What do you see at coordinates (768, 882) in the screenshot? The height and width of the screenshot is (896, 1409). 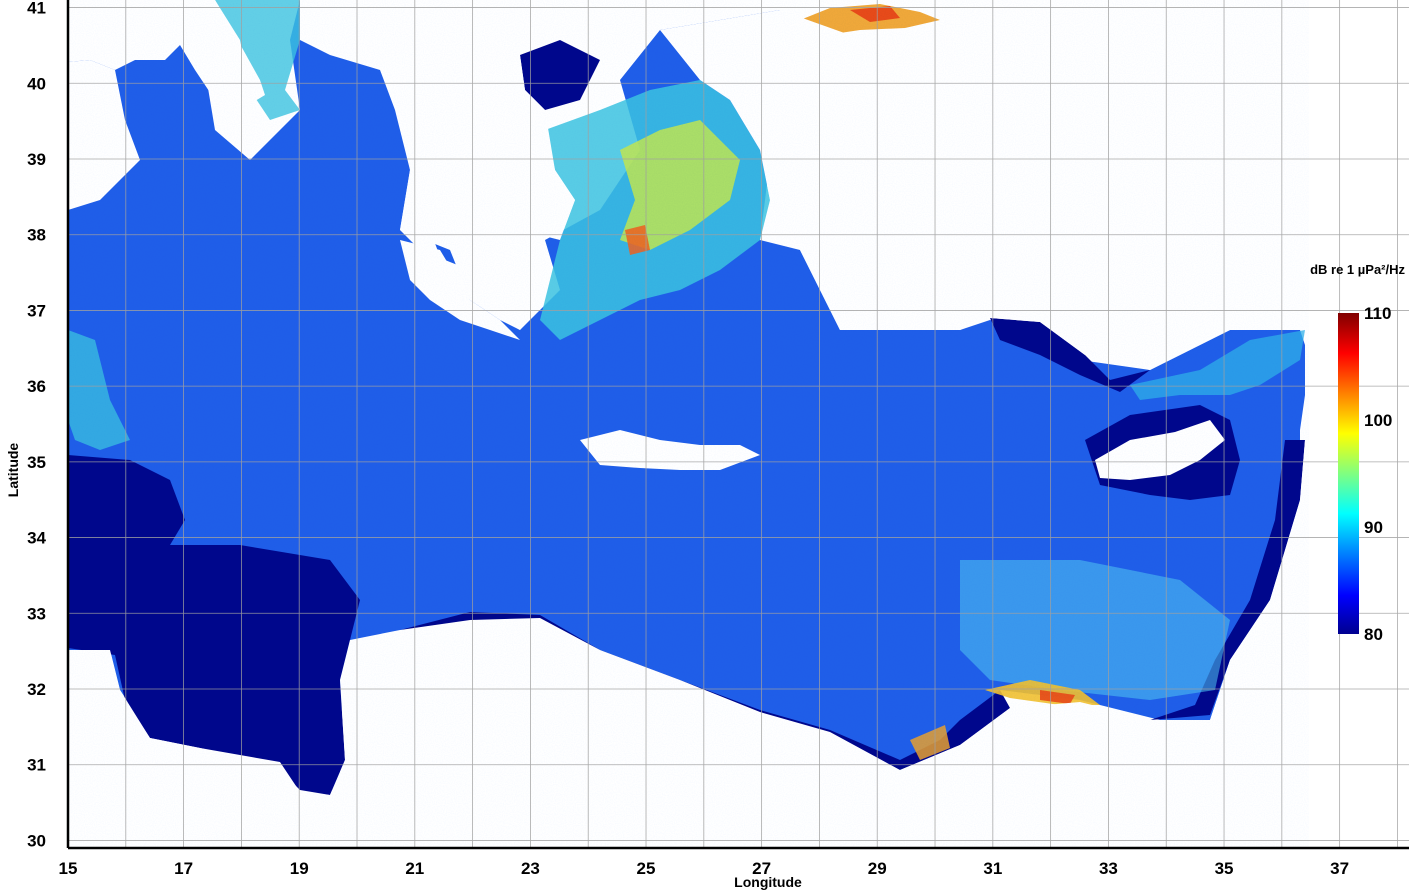 I see `x-axis-title: Longitude` at bounding box center [768, 882].